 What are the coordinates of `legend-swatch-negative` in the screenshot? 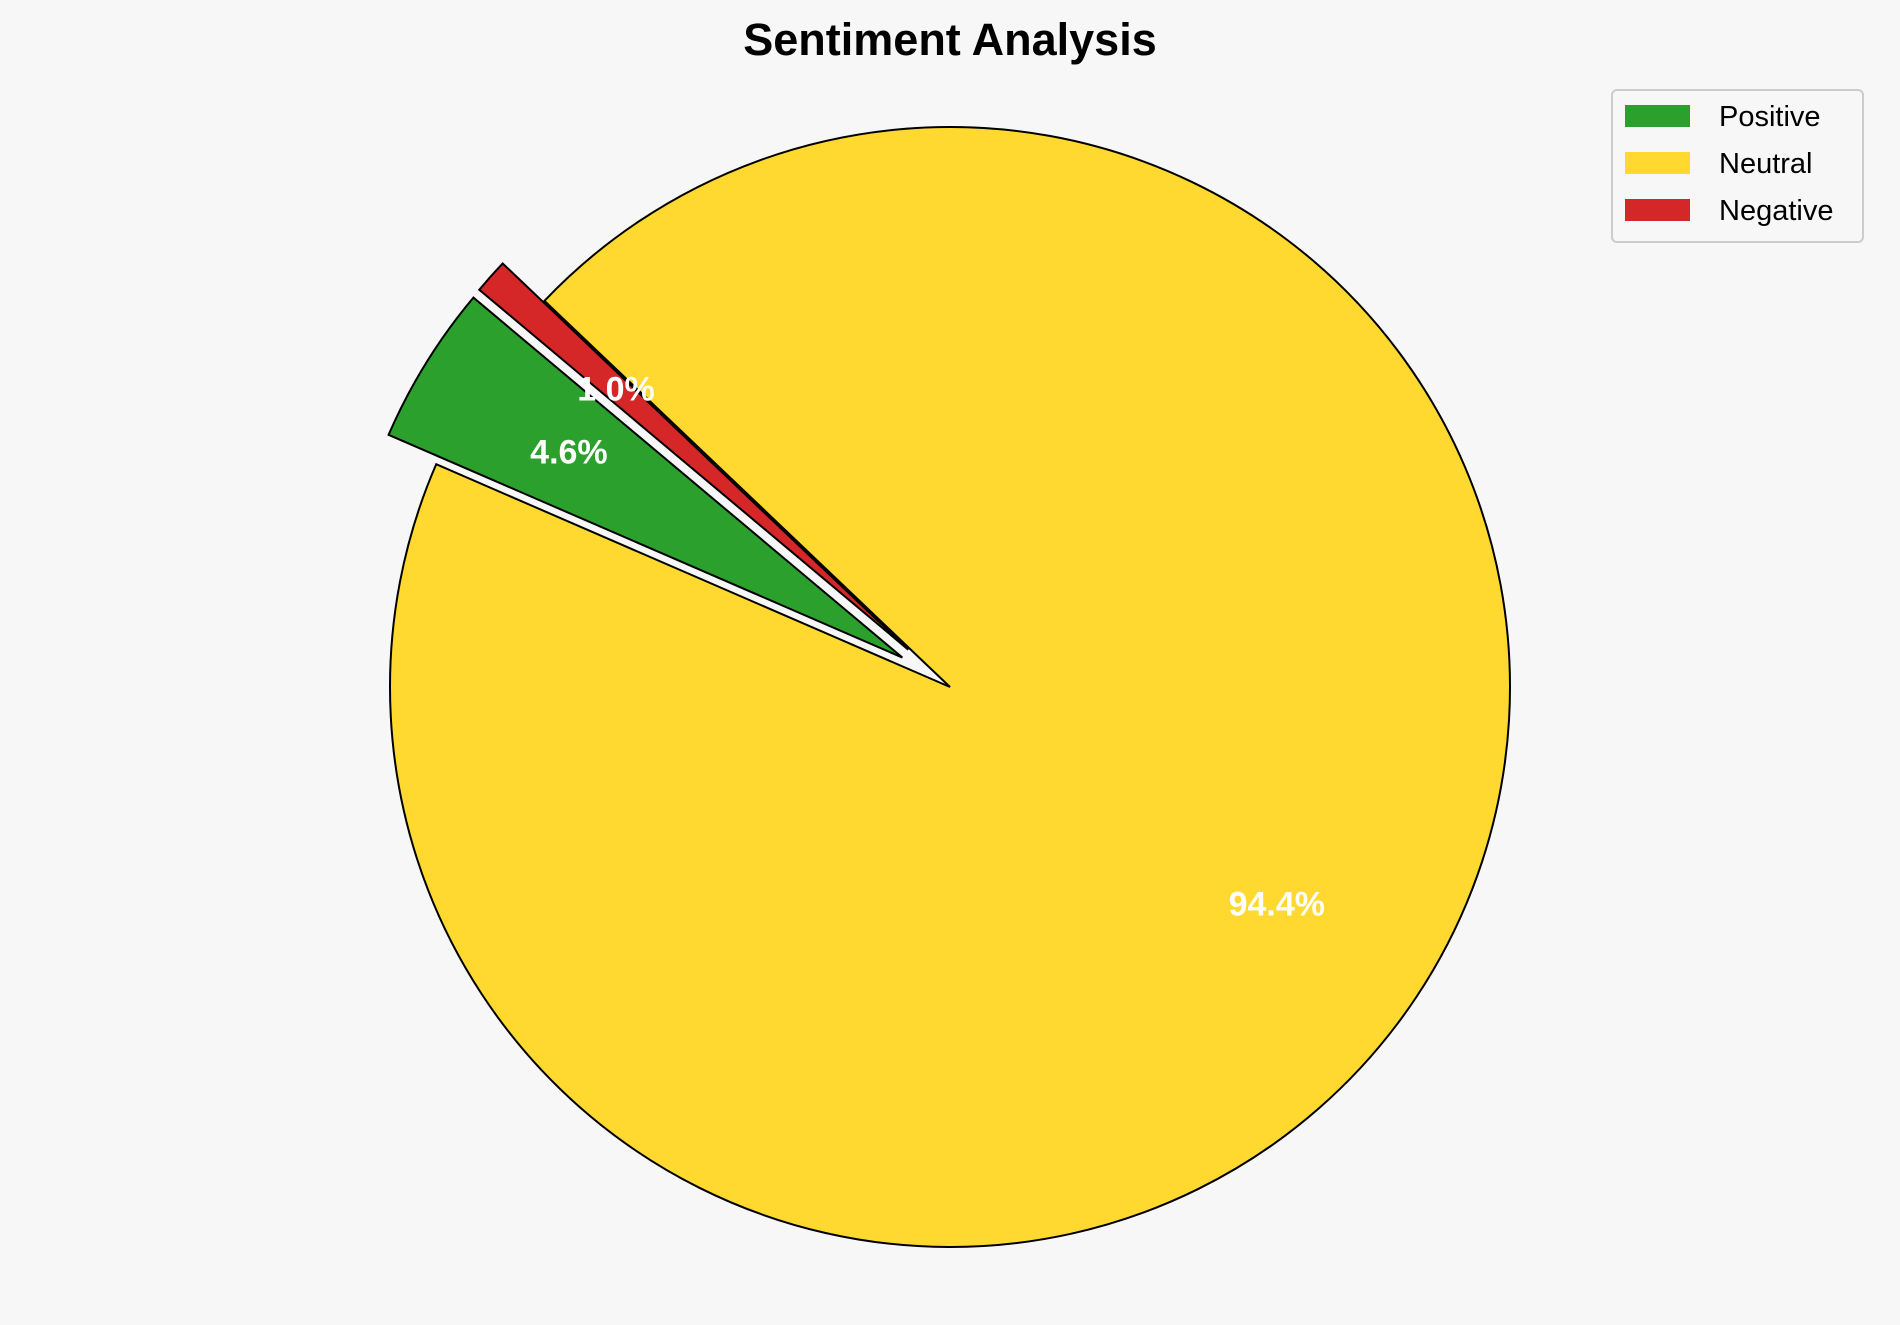 It's located at (1657, 210).